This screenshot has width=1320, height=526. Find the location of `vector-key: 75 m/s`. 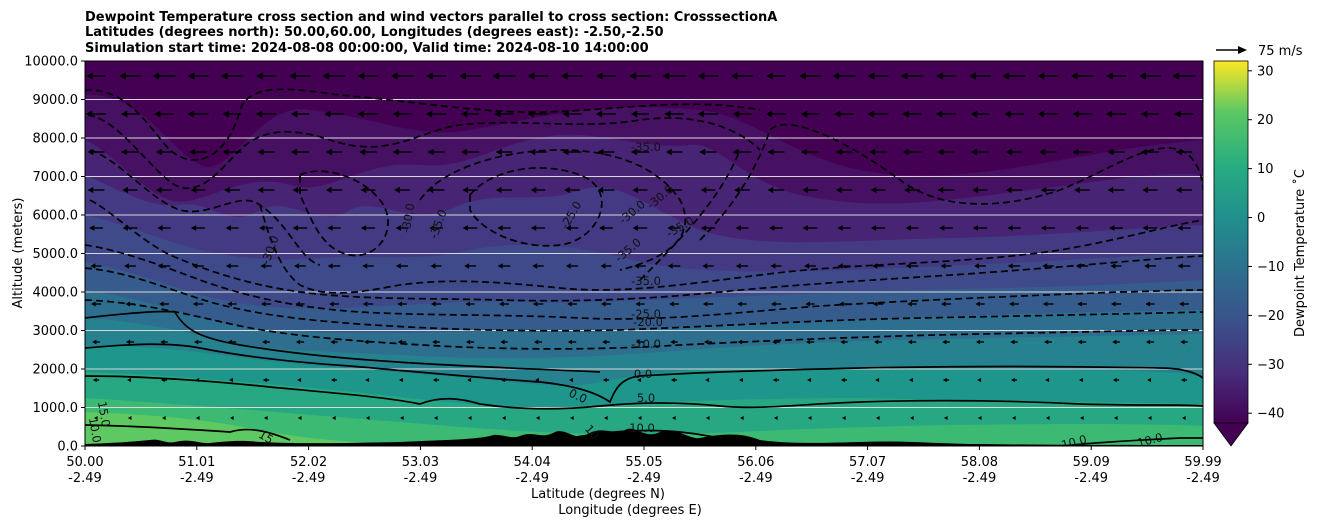

vector-key: 75 m/s is located at coordinates (1259, 51).